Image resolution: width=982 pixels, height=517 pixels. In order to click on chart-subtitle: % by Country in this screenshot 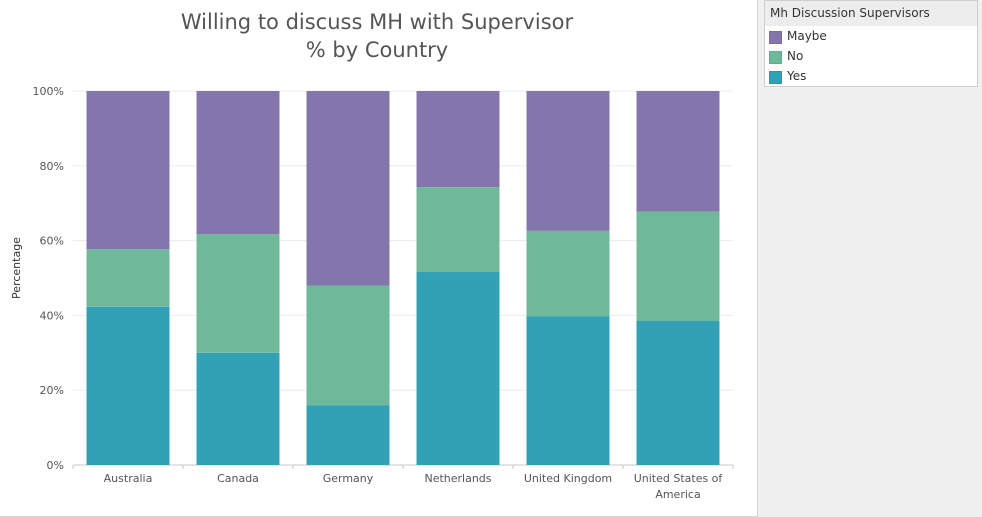, I will do `click(377, 50)`.